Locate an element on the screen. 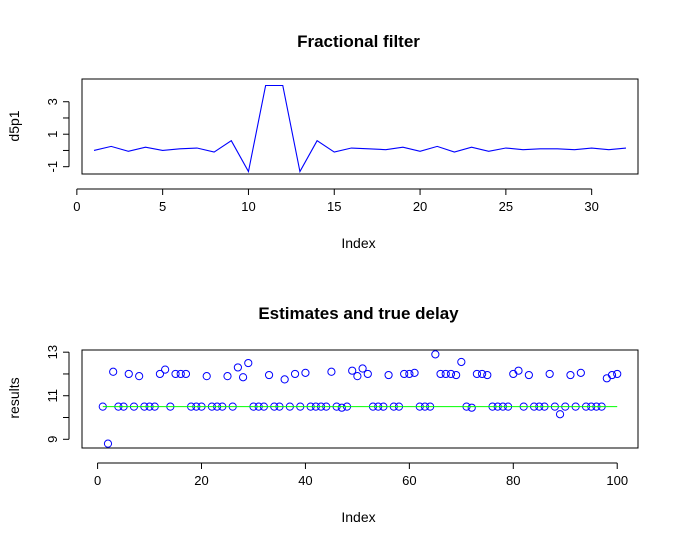  y-axis-label-2: results is located at coordinates (14, 397).